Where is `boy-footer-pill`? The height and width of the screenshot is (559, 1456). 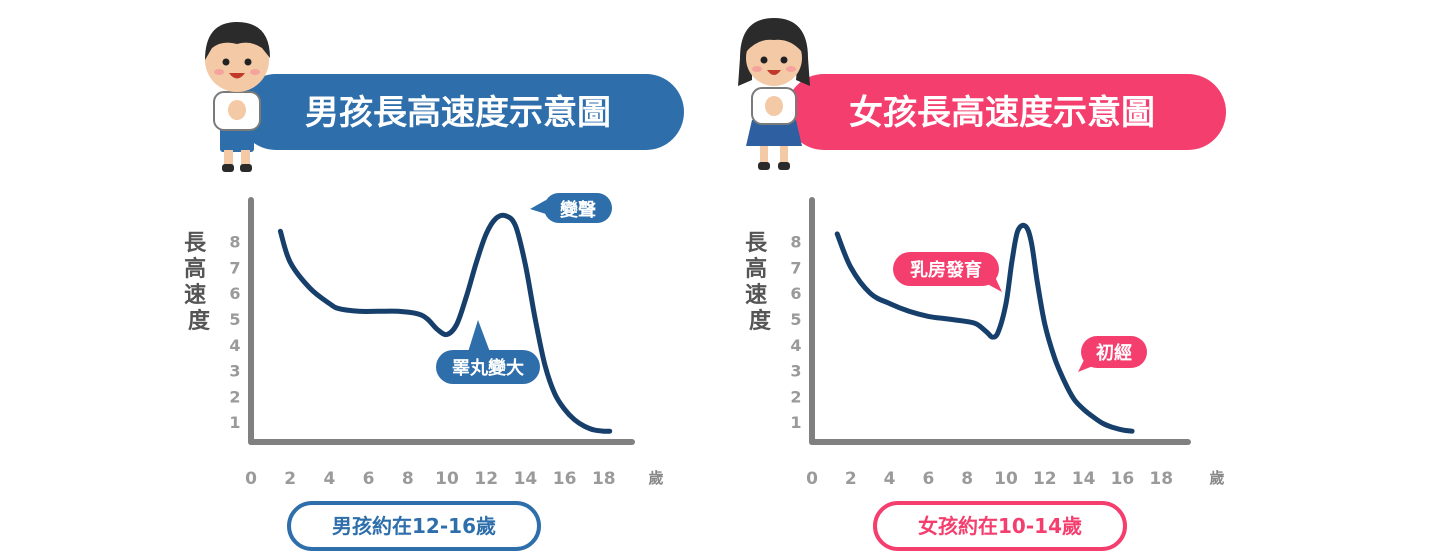
boy-footer-pill is located at coordinates (414, 526).